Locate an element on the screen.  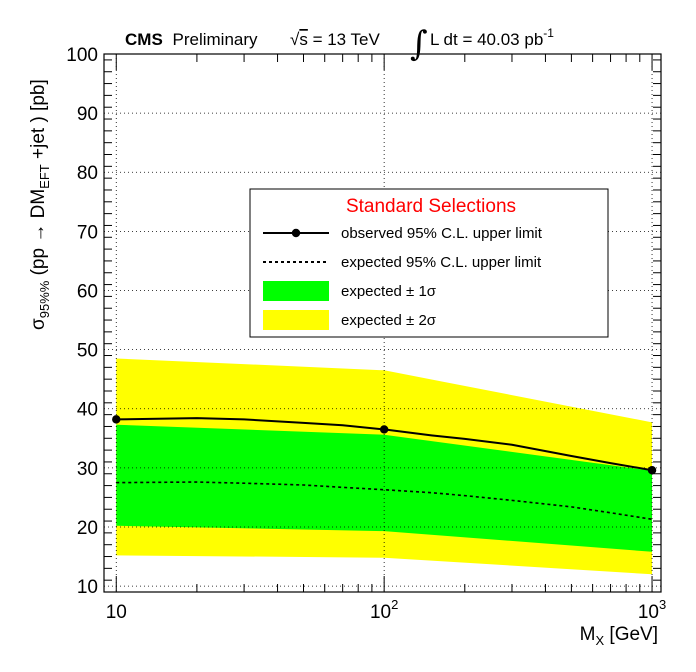
y-tick-label: 10 is located at coordinates (87, 587).